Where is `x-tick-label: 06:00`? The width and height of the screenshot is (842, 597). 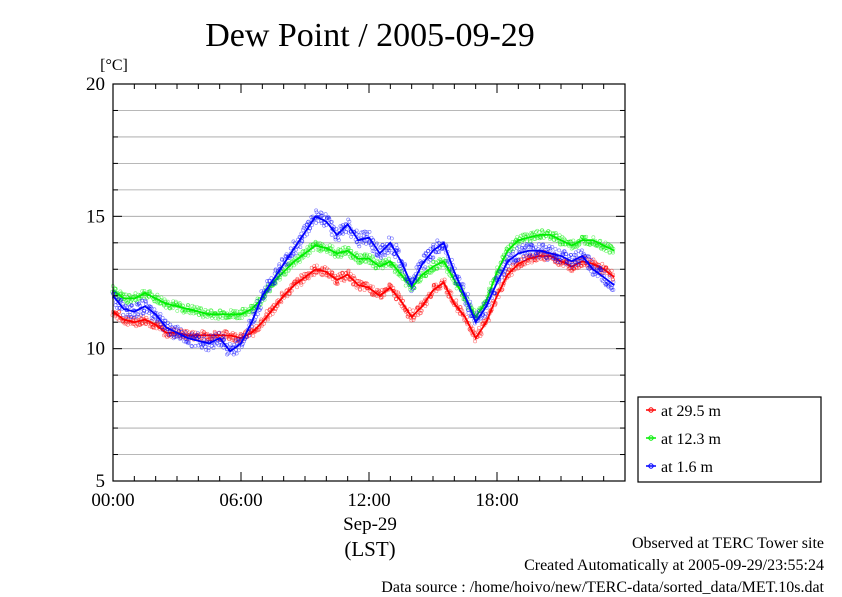 x-tick-label: 06:00 is located at coordinates (240, 500).